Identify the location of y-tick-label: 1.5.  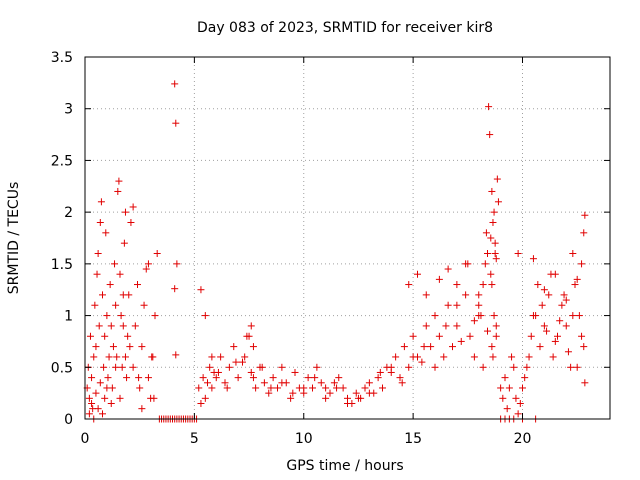
(62, 265).